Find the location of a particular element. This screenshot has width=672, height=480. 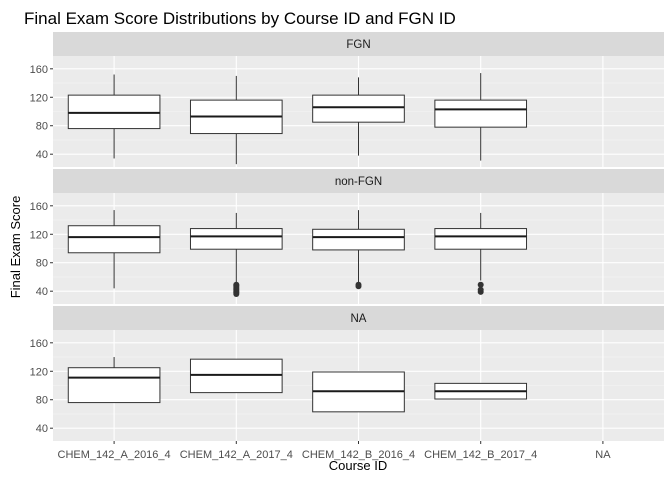

facet-strip-label: FGN is located at coordinates (358, 45).